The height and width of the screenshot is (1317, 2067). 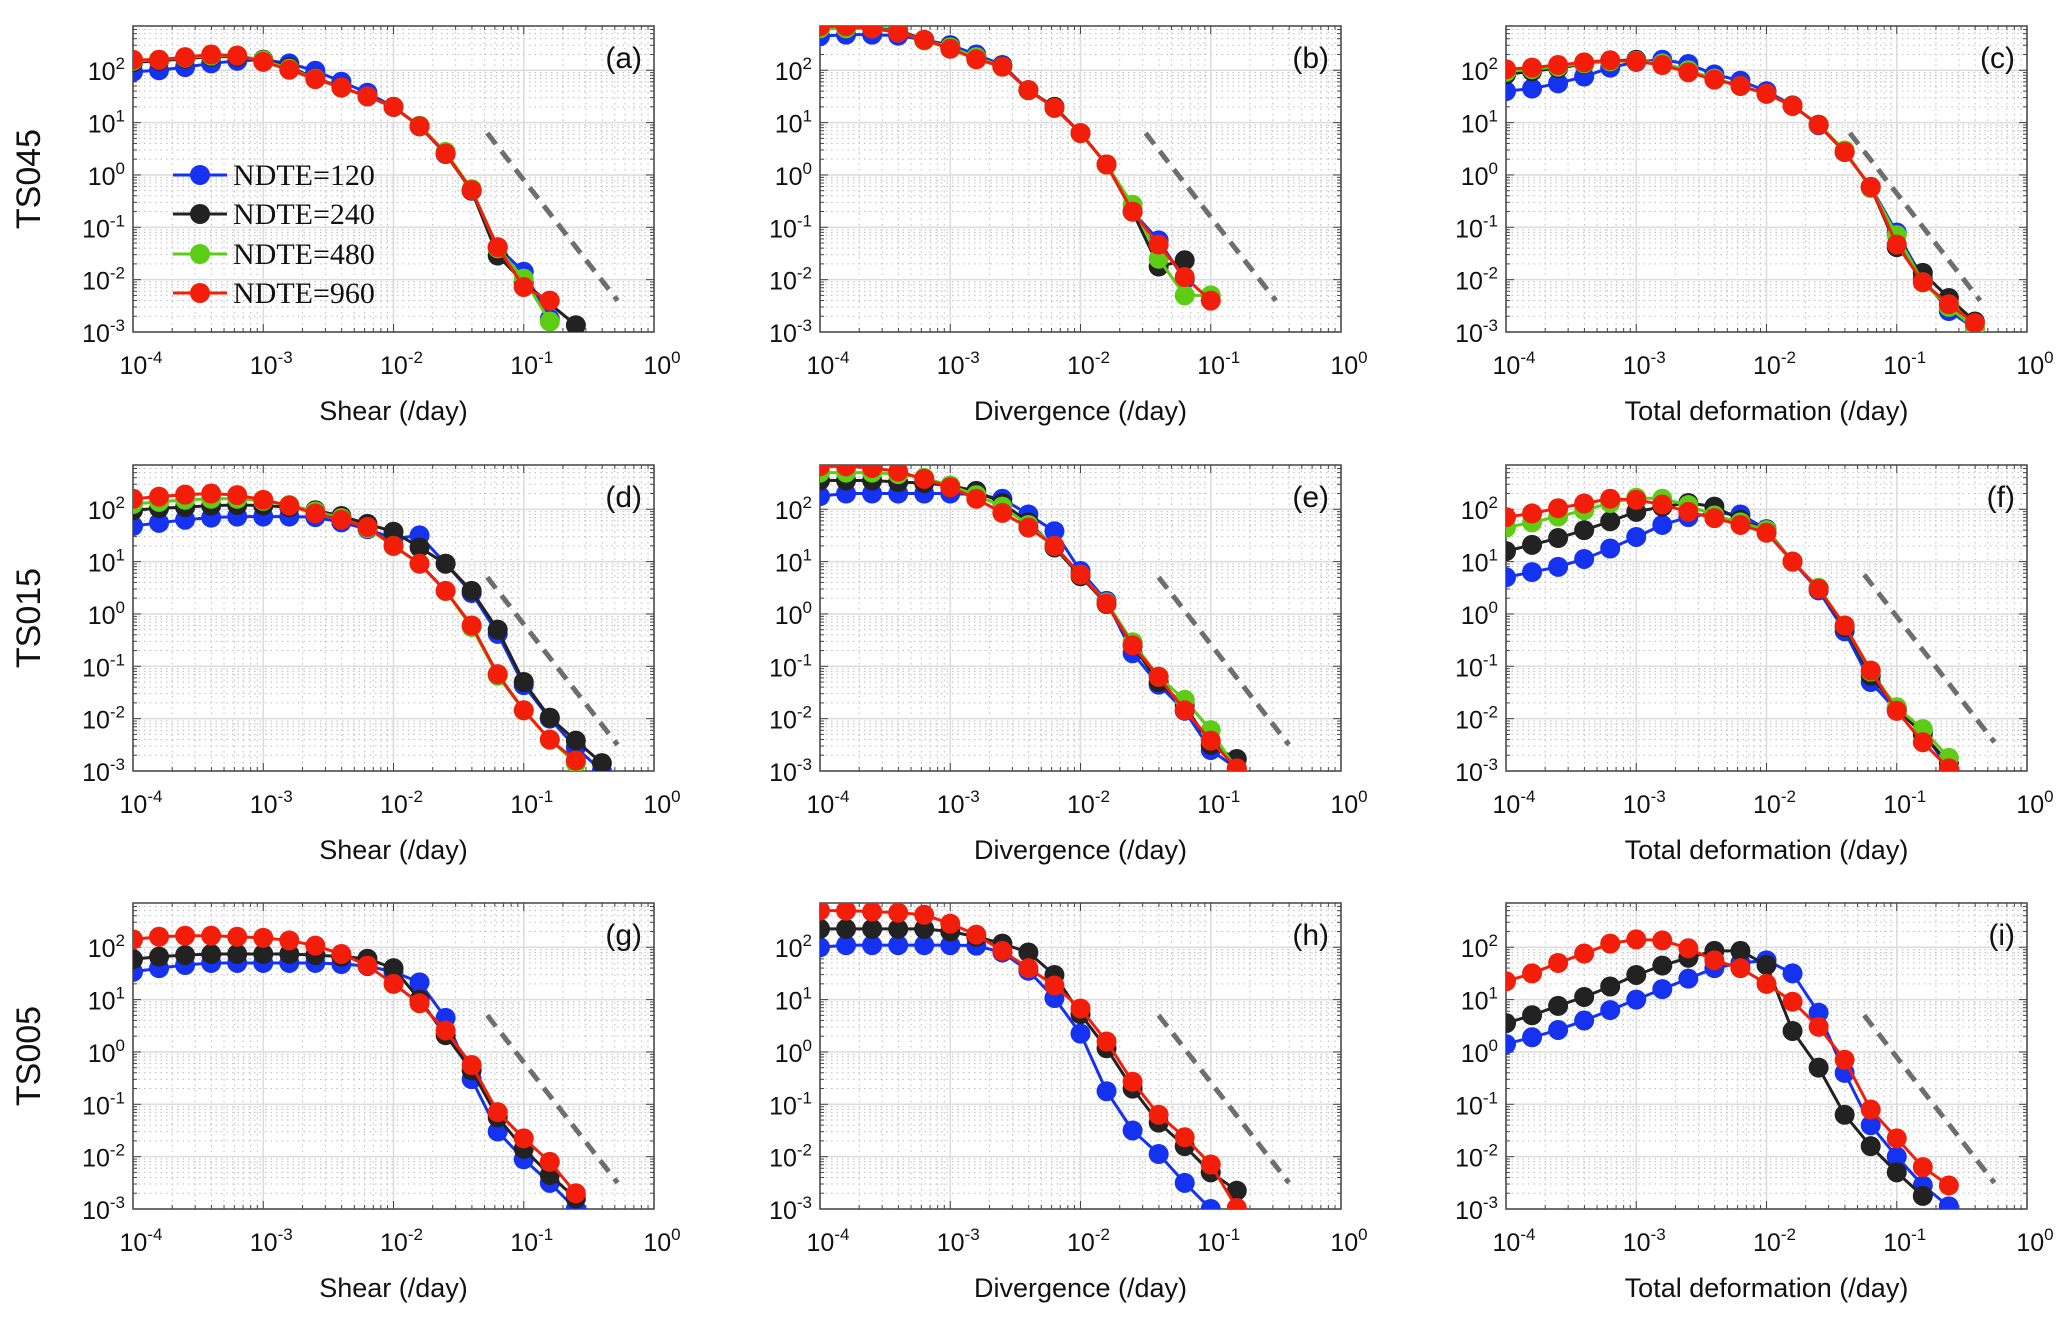 What do you see at coordinates (623, 935) in the screenshot?
I see `panel-label: (g)` at bounding box center [623, 935].